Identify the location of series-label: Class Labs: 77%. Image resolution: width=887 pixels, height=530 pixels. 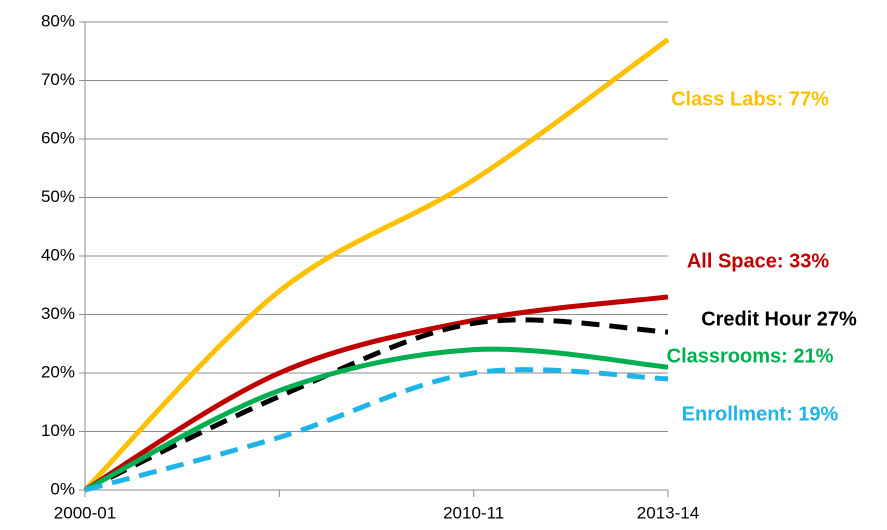
(750, 99).